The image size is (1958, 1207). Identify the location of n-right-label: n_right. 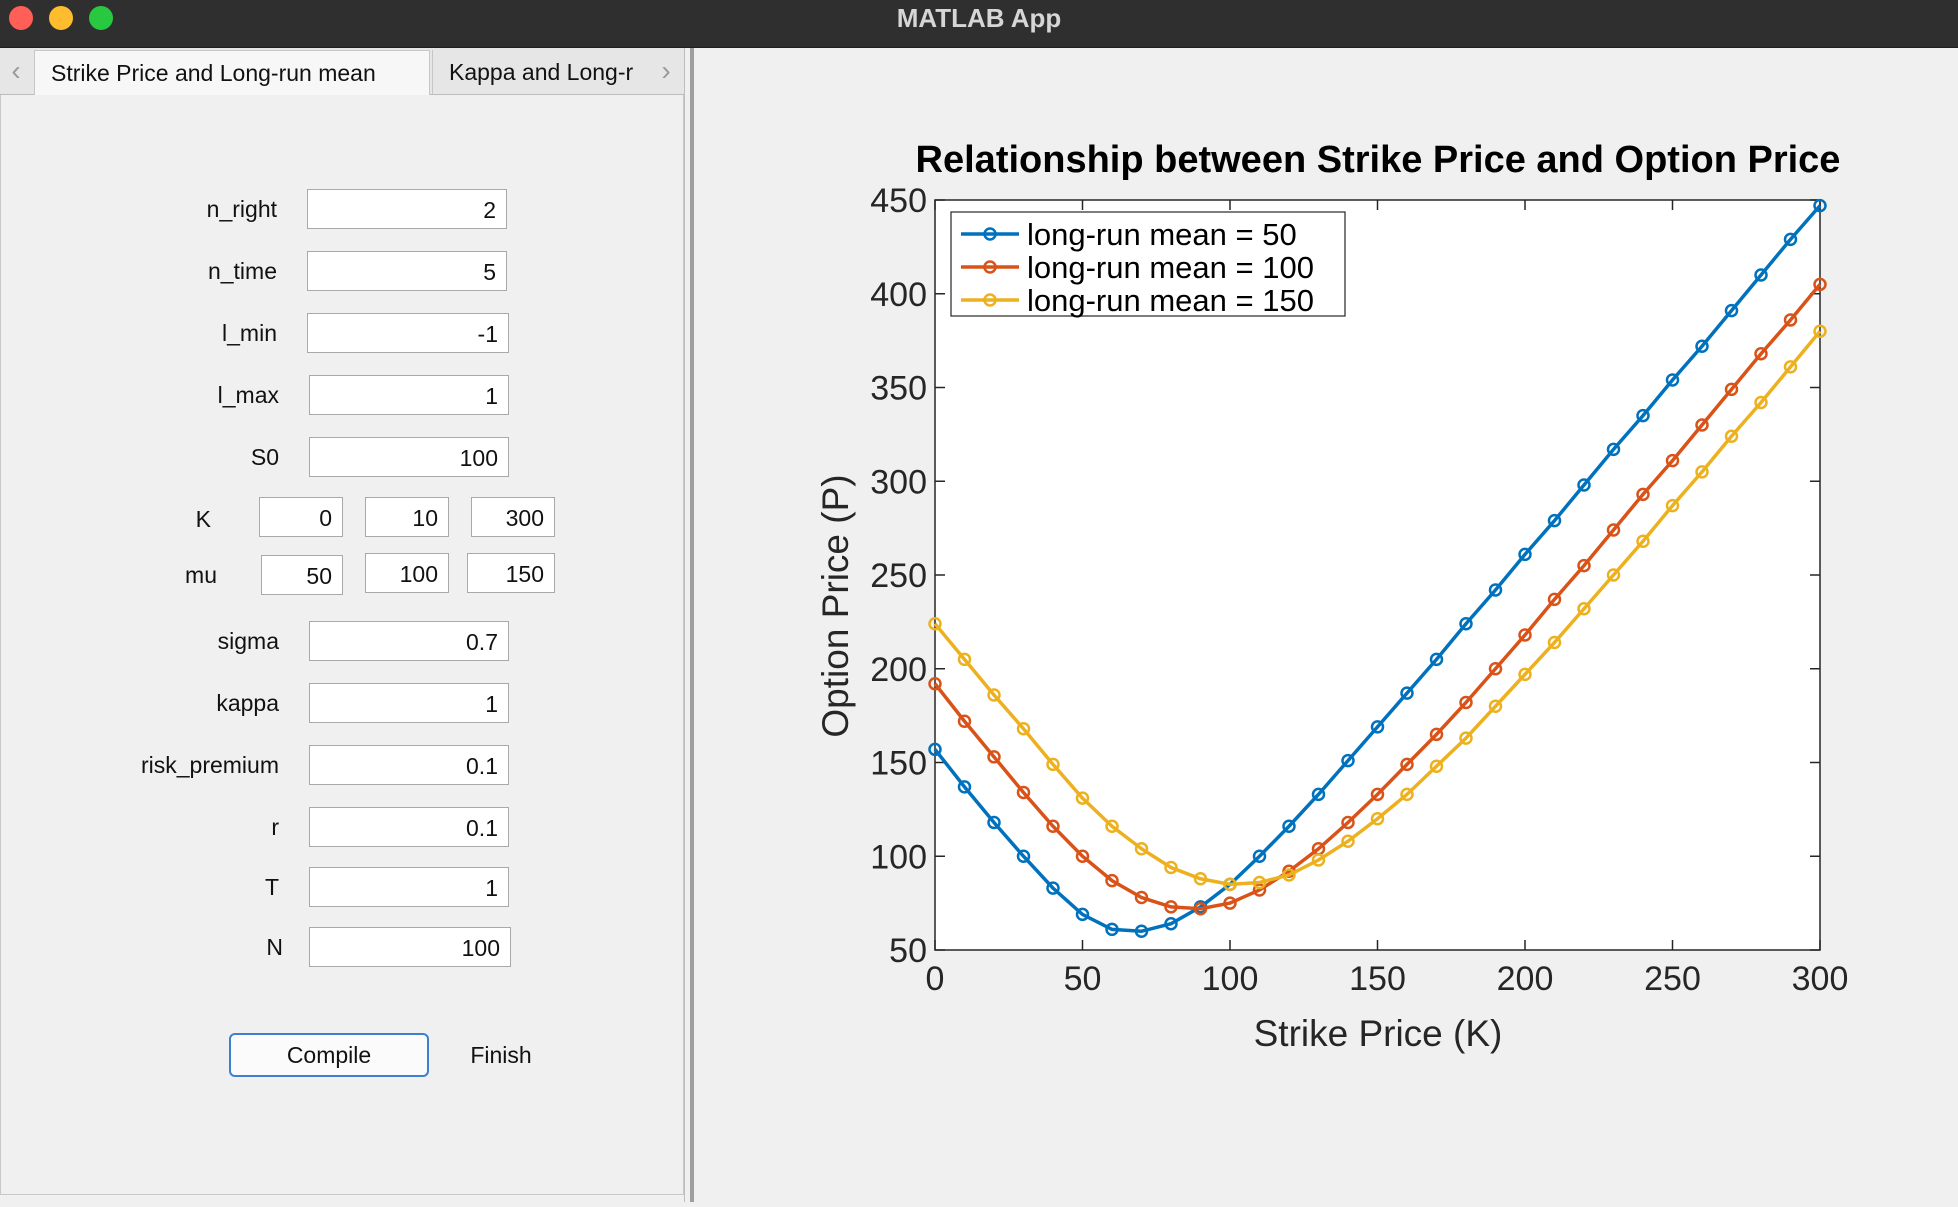
(241, 209).